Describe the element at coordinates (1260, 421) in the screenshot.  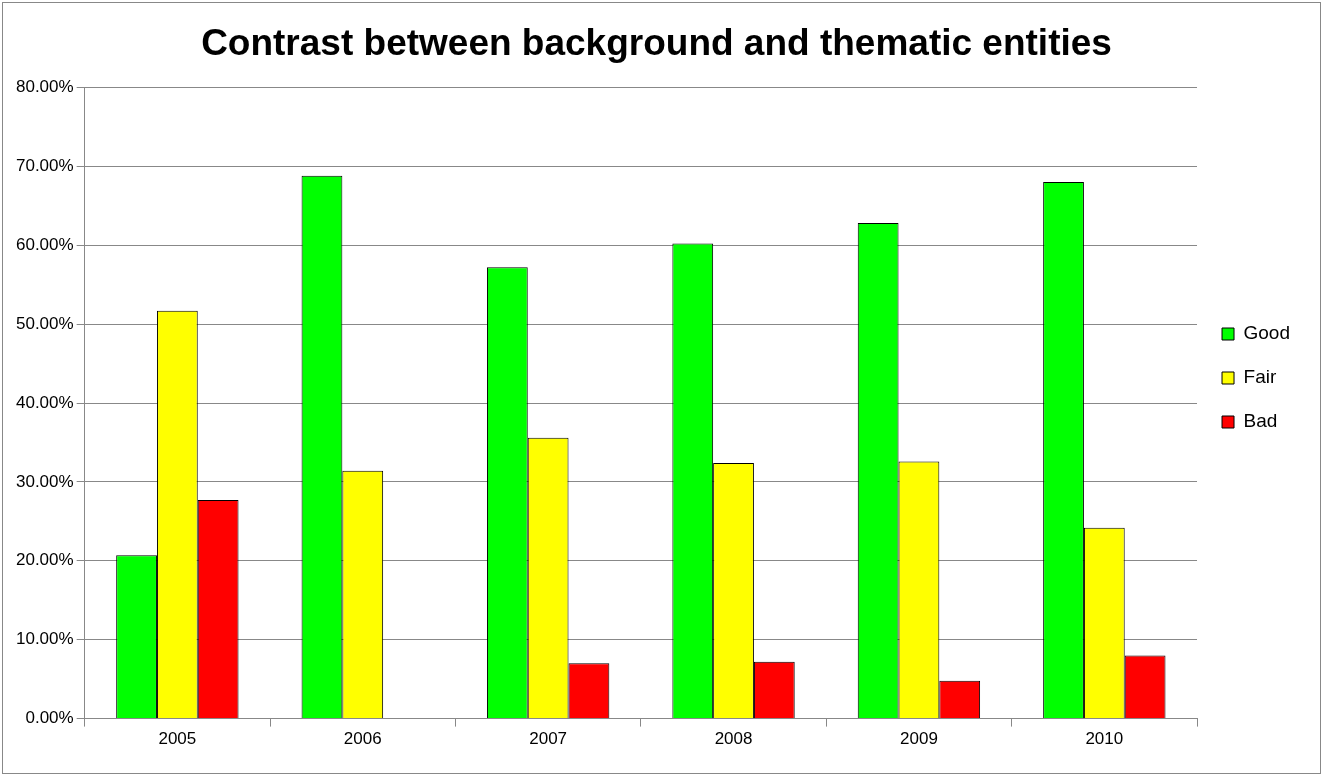
I see `legend-label: Bad` at that location.